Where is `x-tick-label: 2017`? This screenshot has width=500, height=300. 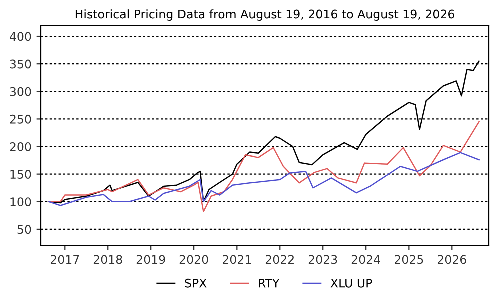
x-tick-label: 2017 is located at coordinates (65, 259).